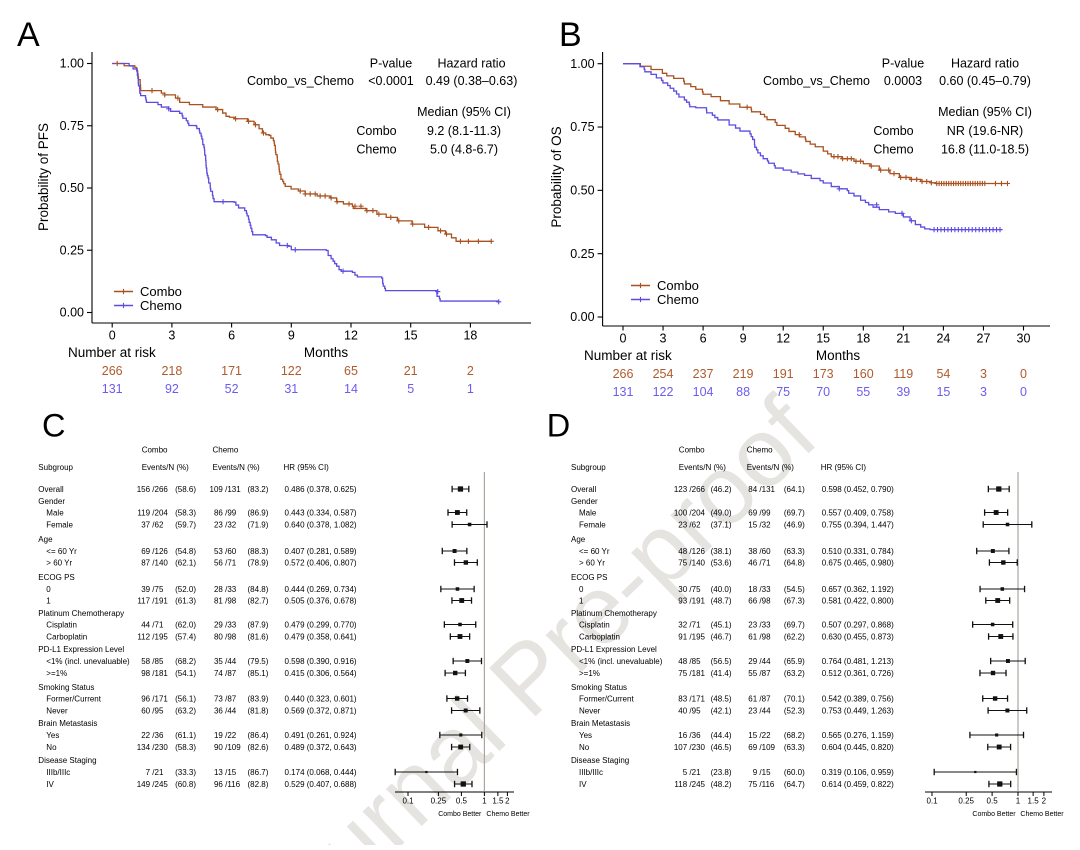 Image resolution: width=1080 pixels, height=850 pixels. What do you see at coordinates (158, 735) in the screenshot?
I see `svg-text: /36` at bounding box center [158, 735].